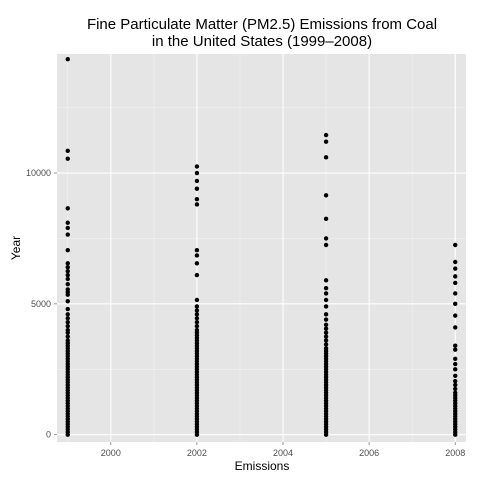  What do you see at coordinates (111, 453) in the screenshot?
I see `x-tick-label: 2000` at bounding box center [111, 453].